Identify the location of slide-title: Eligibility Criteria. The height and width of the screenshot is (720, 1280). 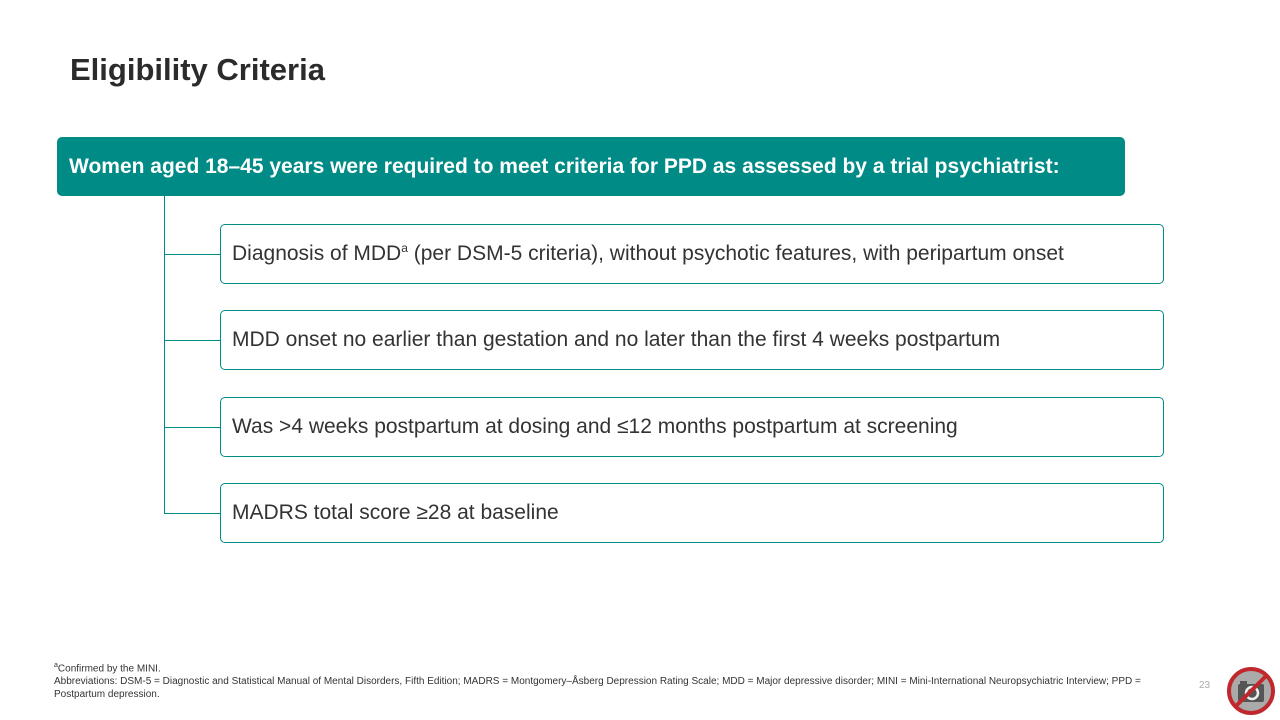
(197, 69).